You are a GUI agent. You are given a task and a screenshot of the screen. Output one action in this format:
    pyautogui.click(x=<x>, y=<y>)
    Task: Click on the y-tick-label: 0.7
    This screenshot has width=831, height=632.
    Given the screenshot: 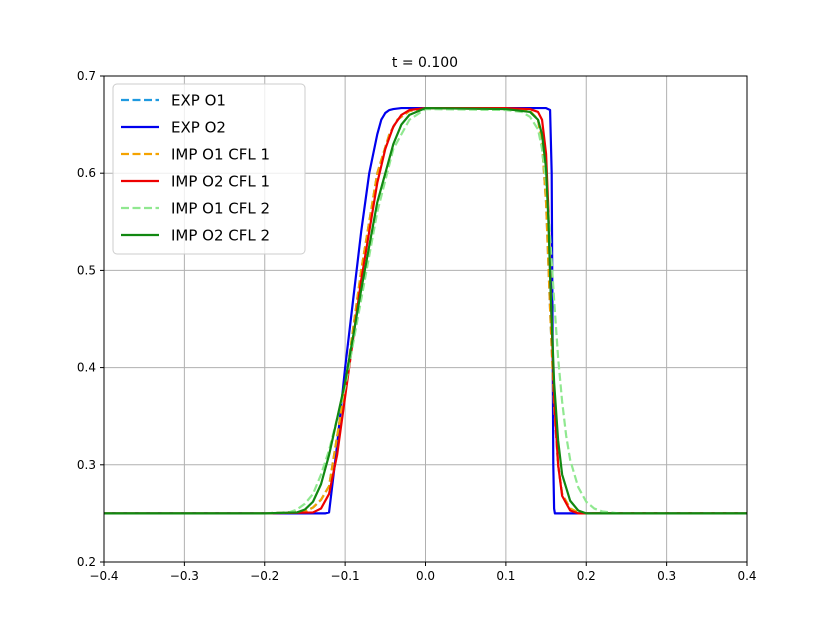 What is the action you would take?
    pyautogui.click(x=86, y=76)
    